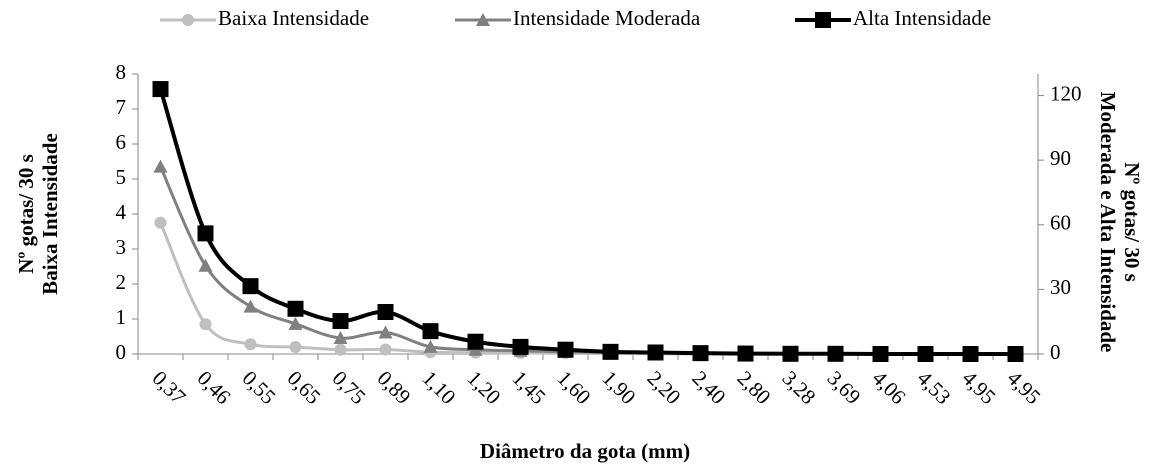 The height and width of the screenshot is (469, 1172). What do you see at coordinates (121, 282) in the screenshot?
I see `y-tick-label: 2` at bounding box center [121, 282].